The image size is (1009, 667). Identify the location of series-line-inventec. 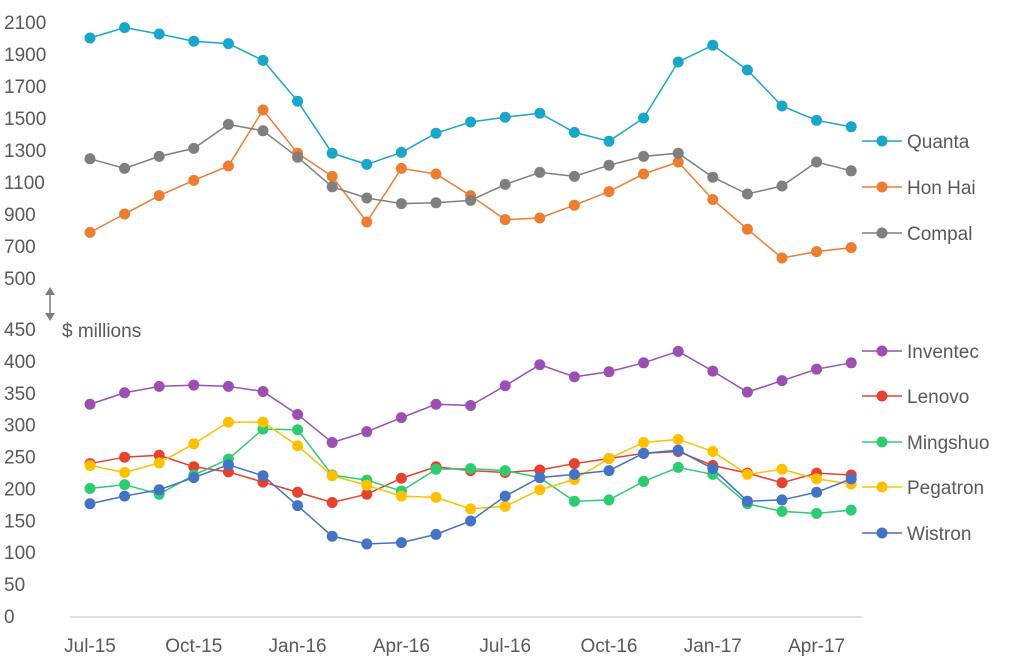
(470, 397).